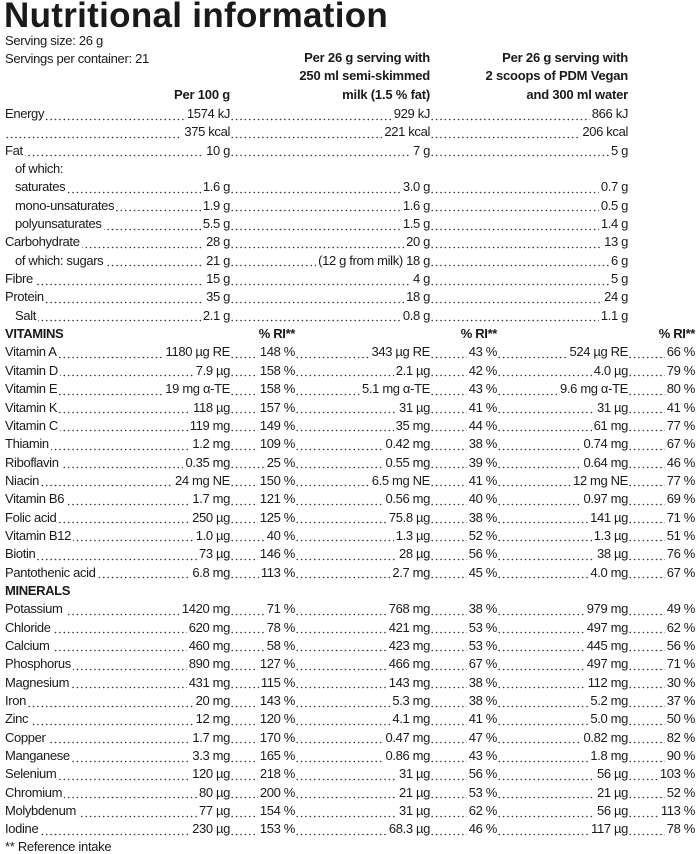  I want to click on cell-value: 42 %, so click(481, 371).